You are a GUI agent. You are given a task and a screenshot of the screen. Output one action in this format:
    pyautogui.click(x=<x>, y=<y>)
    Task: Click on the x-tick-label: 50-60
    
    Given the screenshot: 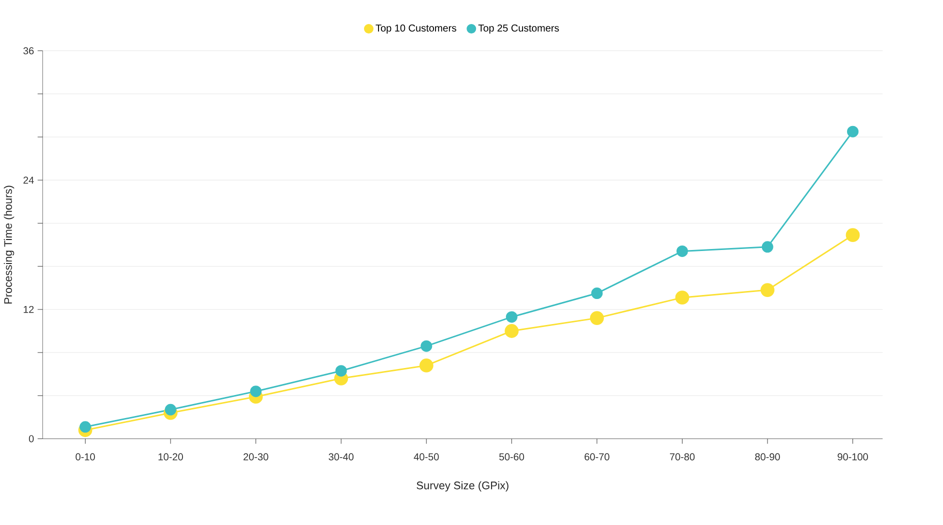 What is the action you would take?
    pyautogui.click(x=511, y=456)
    